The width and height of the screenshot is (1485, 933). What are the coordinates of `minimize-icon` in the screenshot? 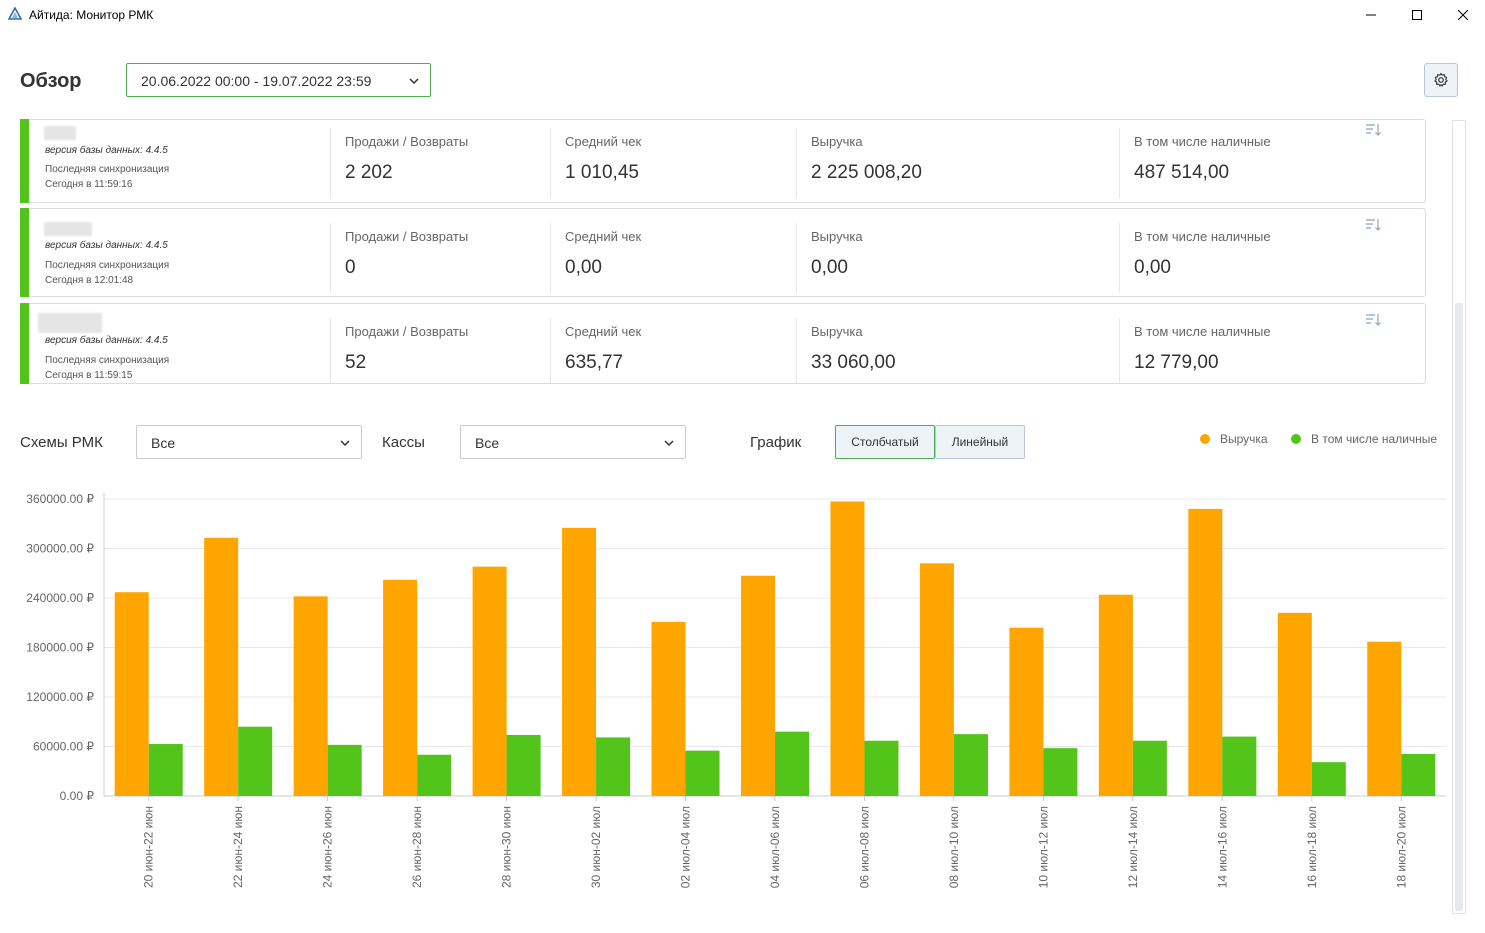 It's located at (1371, 15).